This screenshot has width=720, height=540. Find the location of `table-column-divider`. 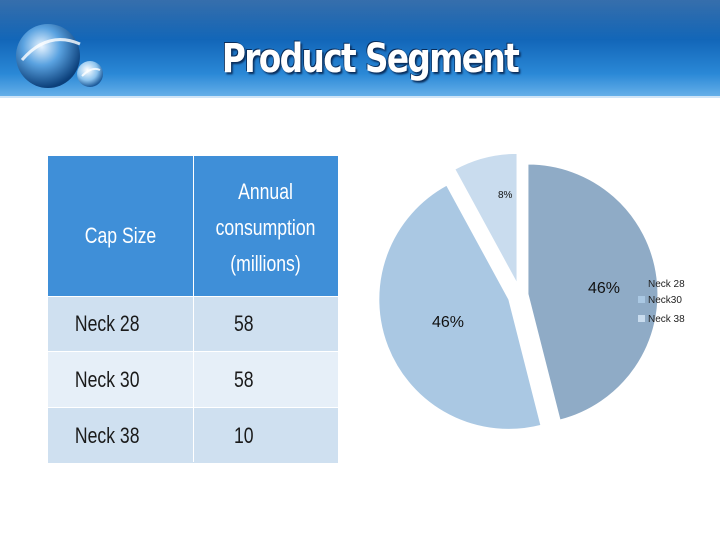

table-column-divider is located at coordinates (193, 309).